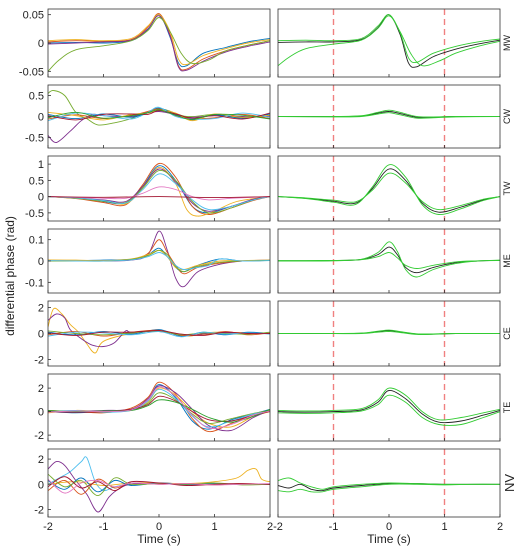 The width and height of the screenshot is (520, 550). I want to click on y-tick-label: 0.1, so click(36, 241).